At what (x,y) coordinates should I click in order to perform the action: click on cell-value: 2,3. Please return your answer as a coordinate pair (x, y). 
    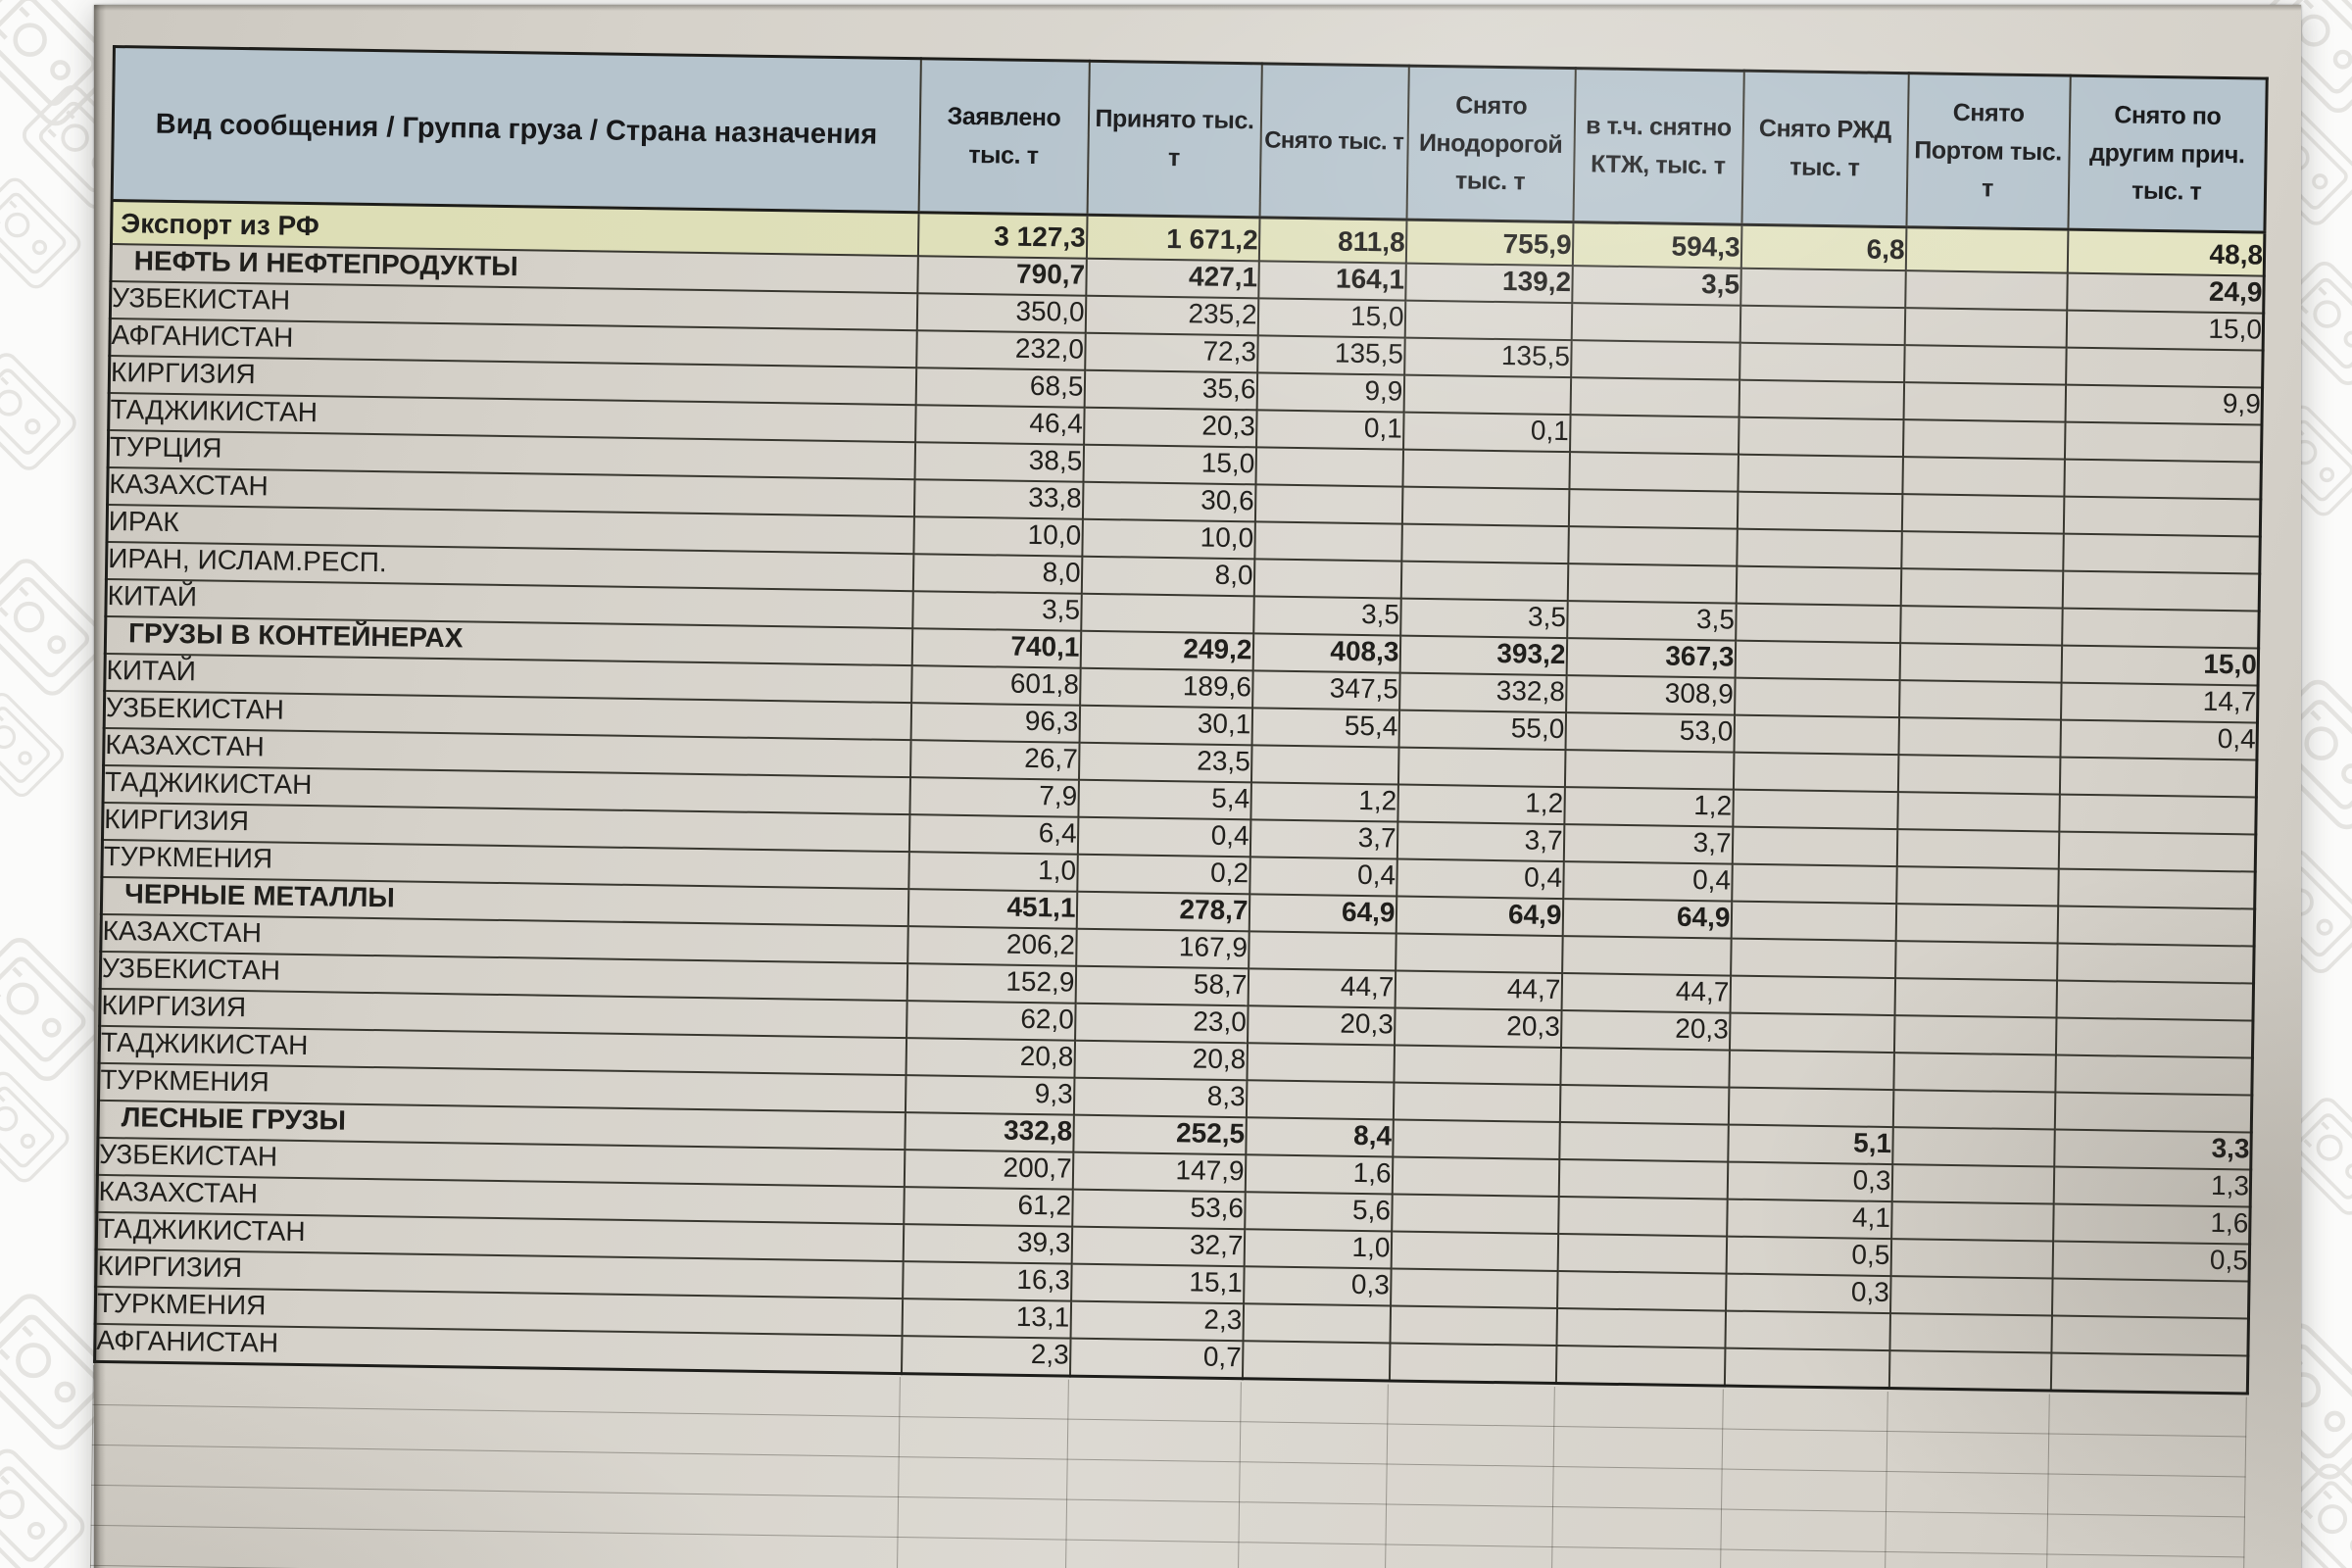
    Looking at the image, I should click on (1157, 1320).